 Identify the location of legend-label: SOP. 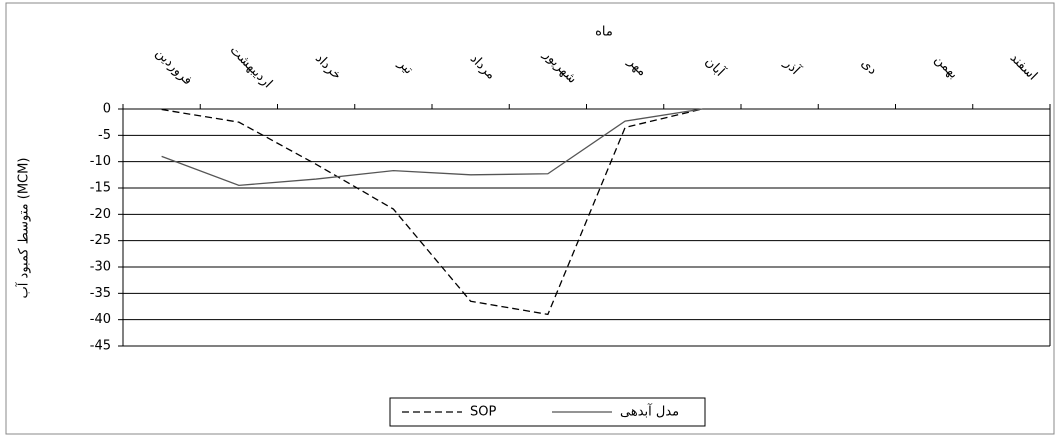
(483, 412).